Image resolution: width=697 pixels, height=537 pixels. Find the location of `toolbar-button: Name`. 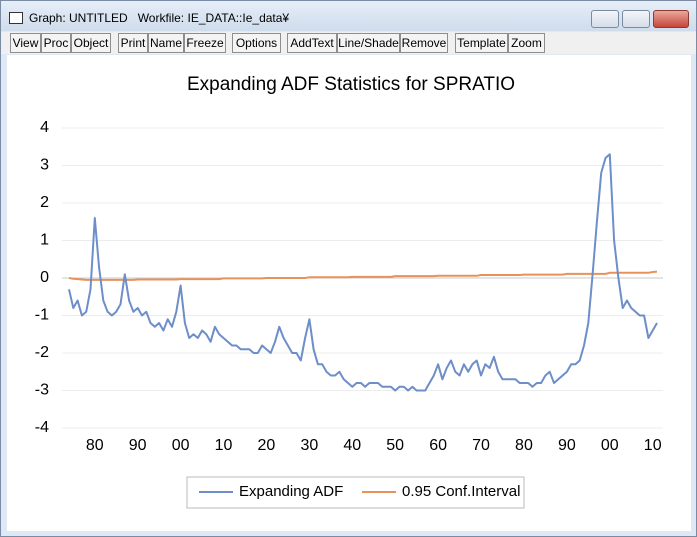

toolbar-button: Name is located at coordinates (166, 43).